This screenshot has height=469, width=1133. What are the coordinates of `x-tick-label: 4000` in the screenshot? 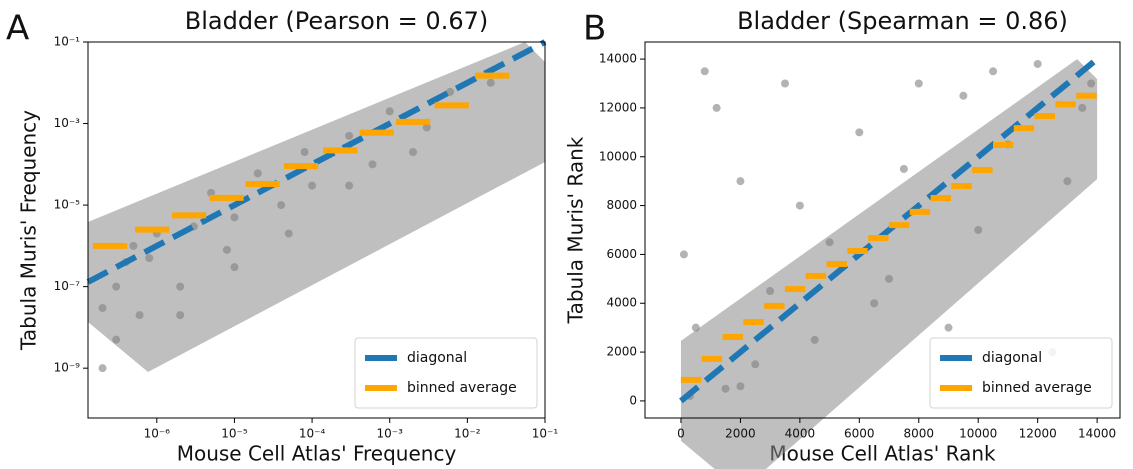 It's located at (800, 434).